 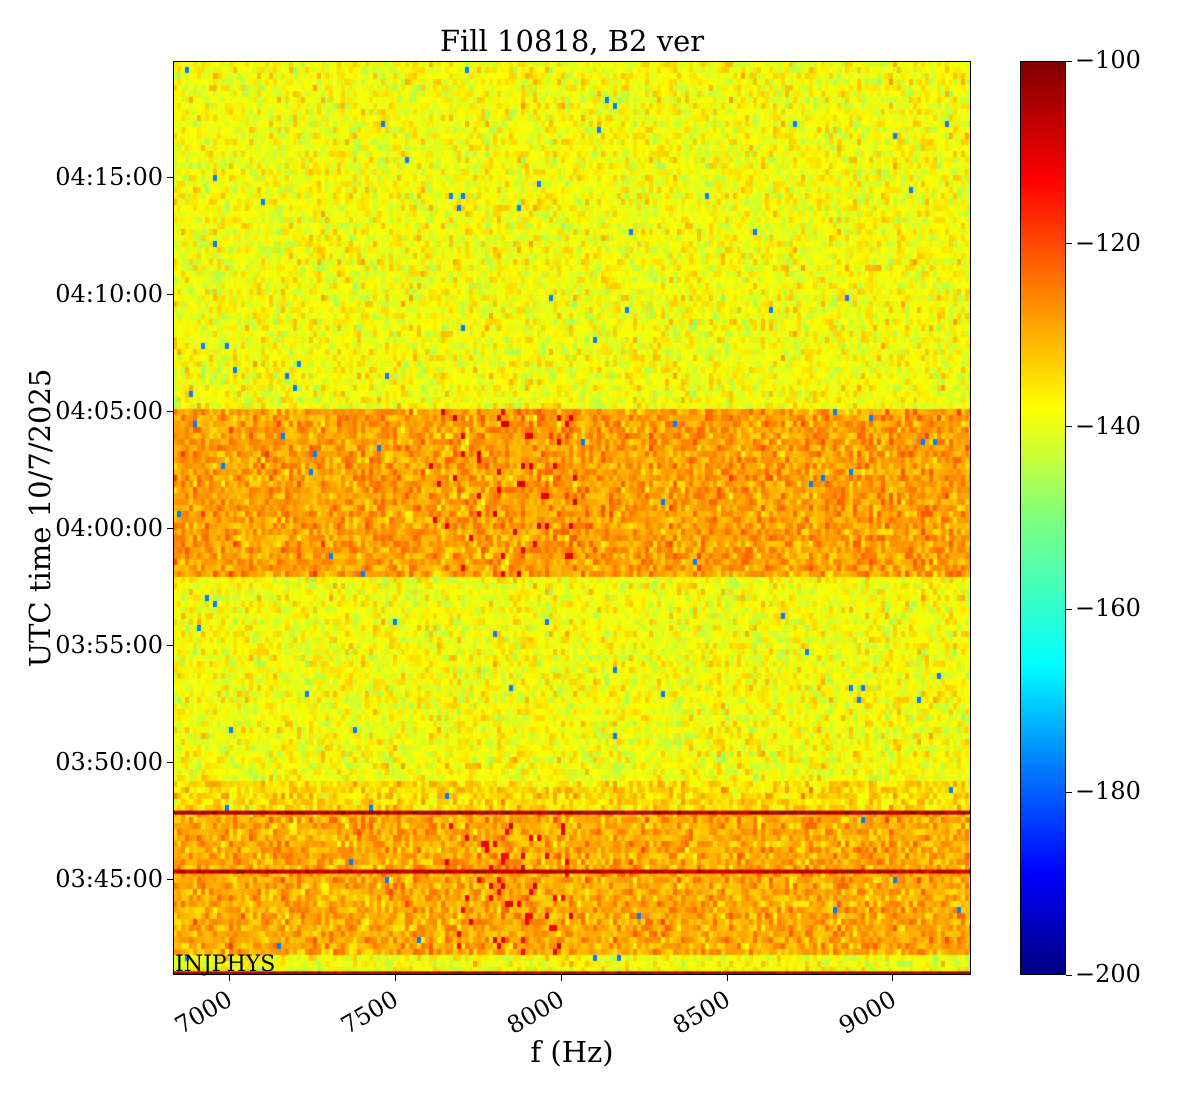 I want to click on x-axis-label: f (Hz), so click(x=572, y=1052).